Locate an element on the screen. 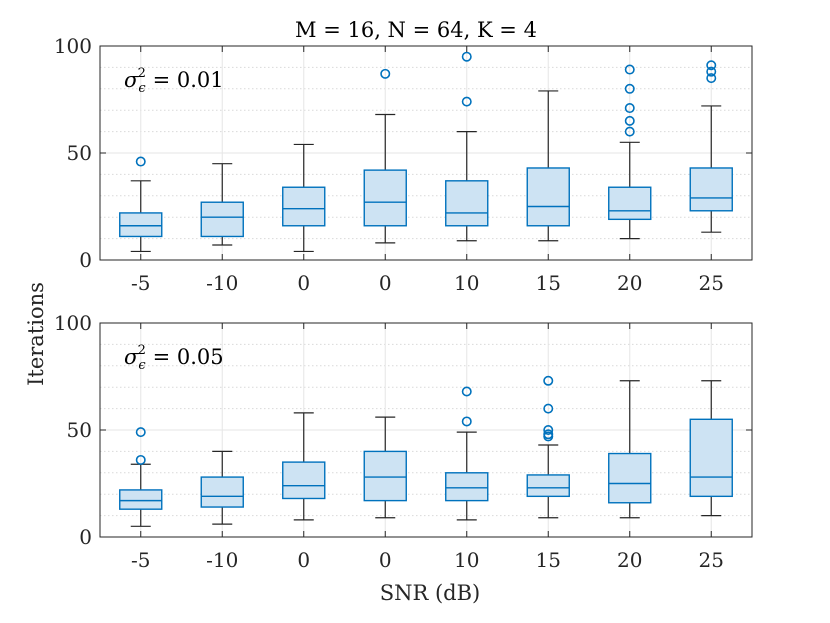  noise-variance-annotation: σϵ2 = 0.05 is located at coordinates (174, 358).